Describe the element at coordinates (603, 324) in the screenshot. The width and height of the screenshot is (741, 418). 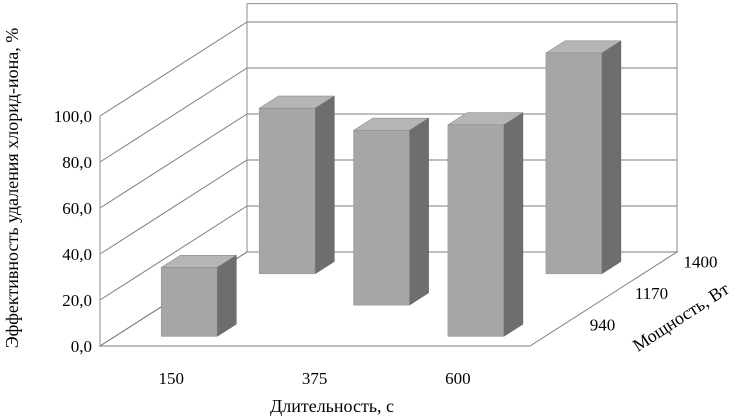
I see `z-tick-label: 940` at that location.